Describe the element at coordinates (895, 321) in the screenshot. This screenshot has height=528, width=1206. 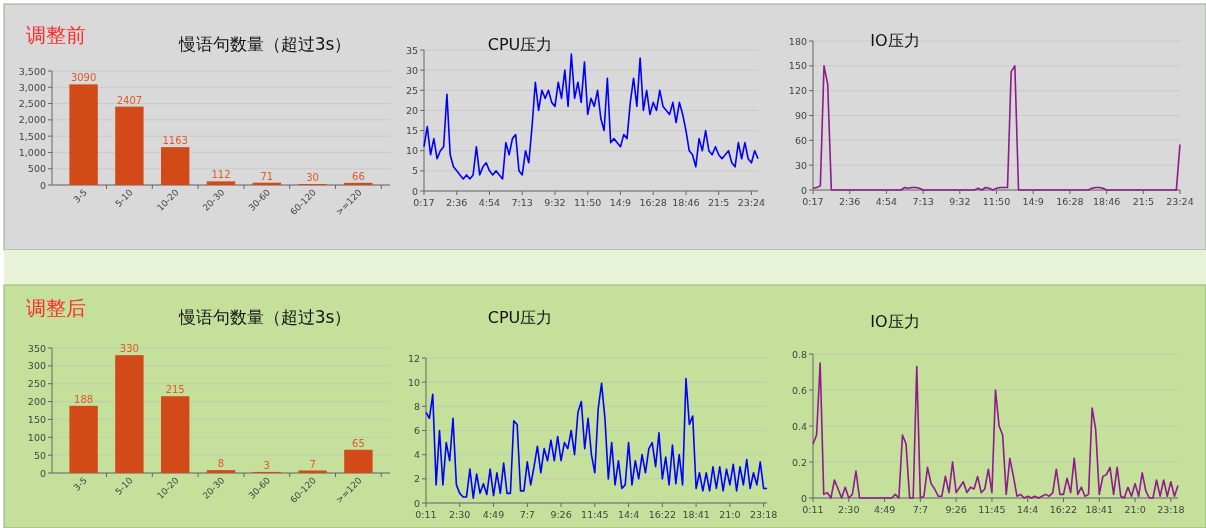
I see `chart-title: IO压力` at that location.